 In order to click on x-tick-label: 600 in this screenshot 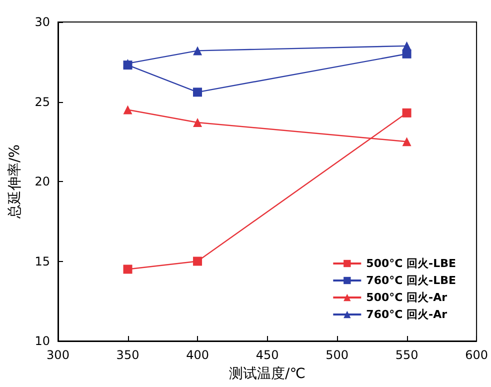, I will do `click(476, 355)`.